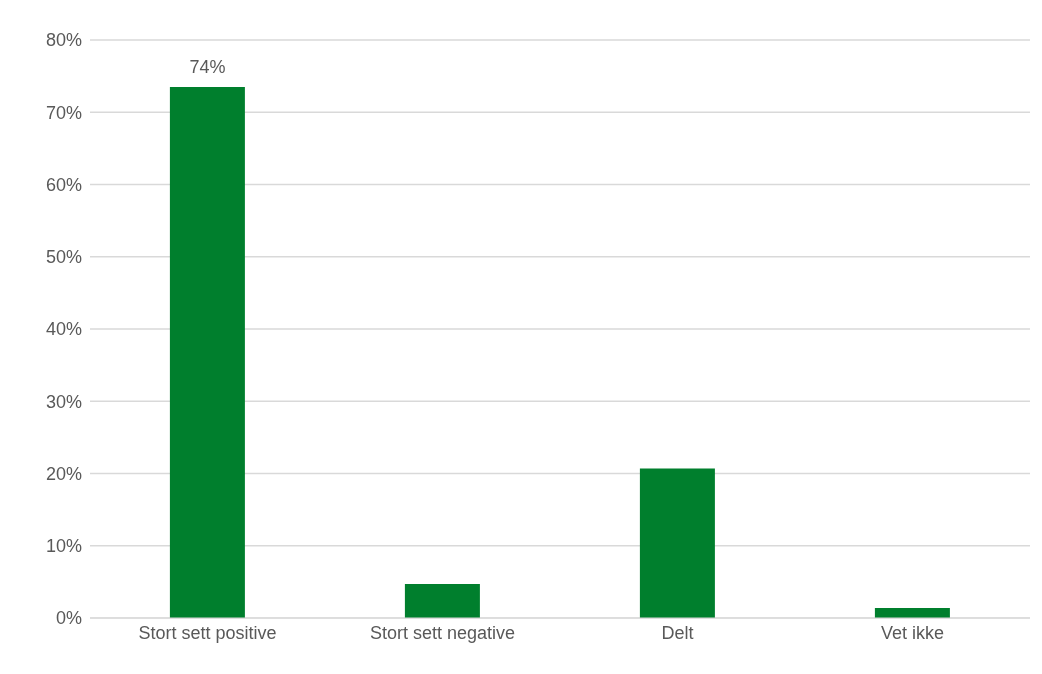  I want to click on y-tick-label: 60%, so click(63, 184).